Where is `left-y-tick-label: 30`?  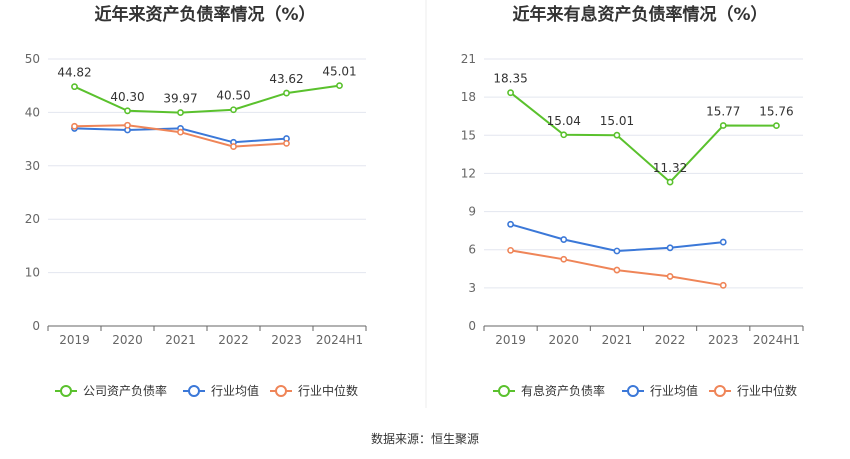
left-y-tick-label: 30 is located at coordinates (32, 166).